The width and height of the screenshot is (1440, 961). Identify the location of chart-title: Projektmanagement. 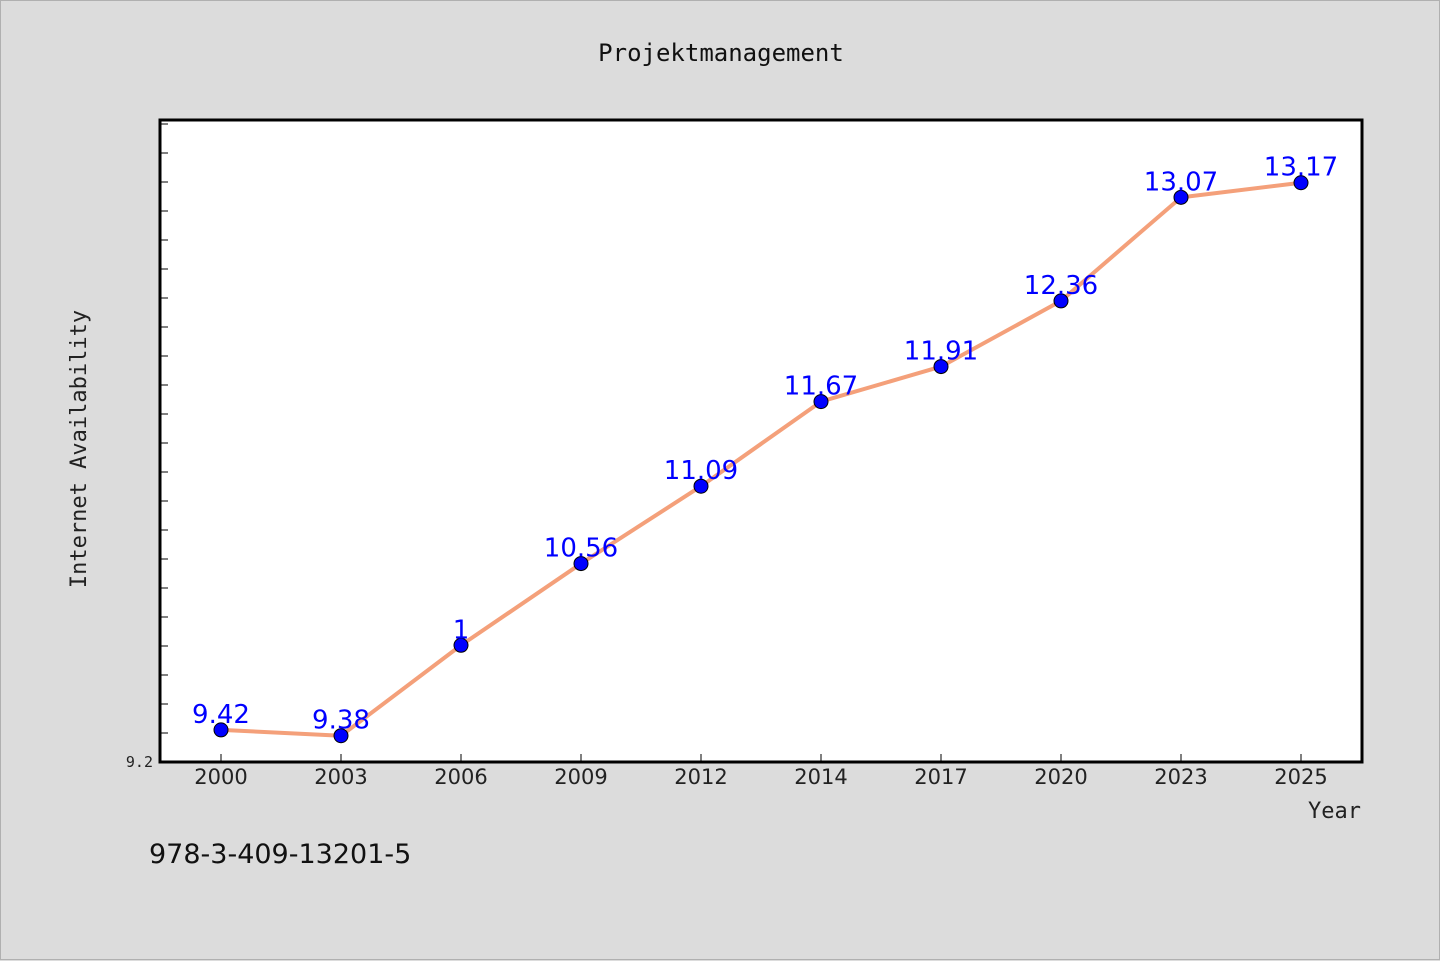
(721, 53).